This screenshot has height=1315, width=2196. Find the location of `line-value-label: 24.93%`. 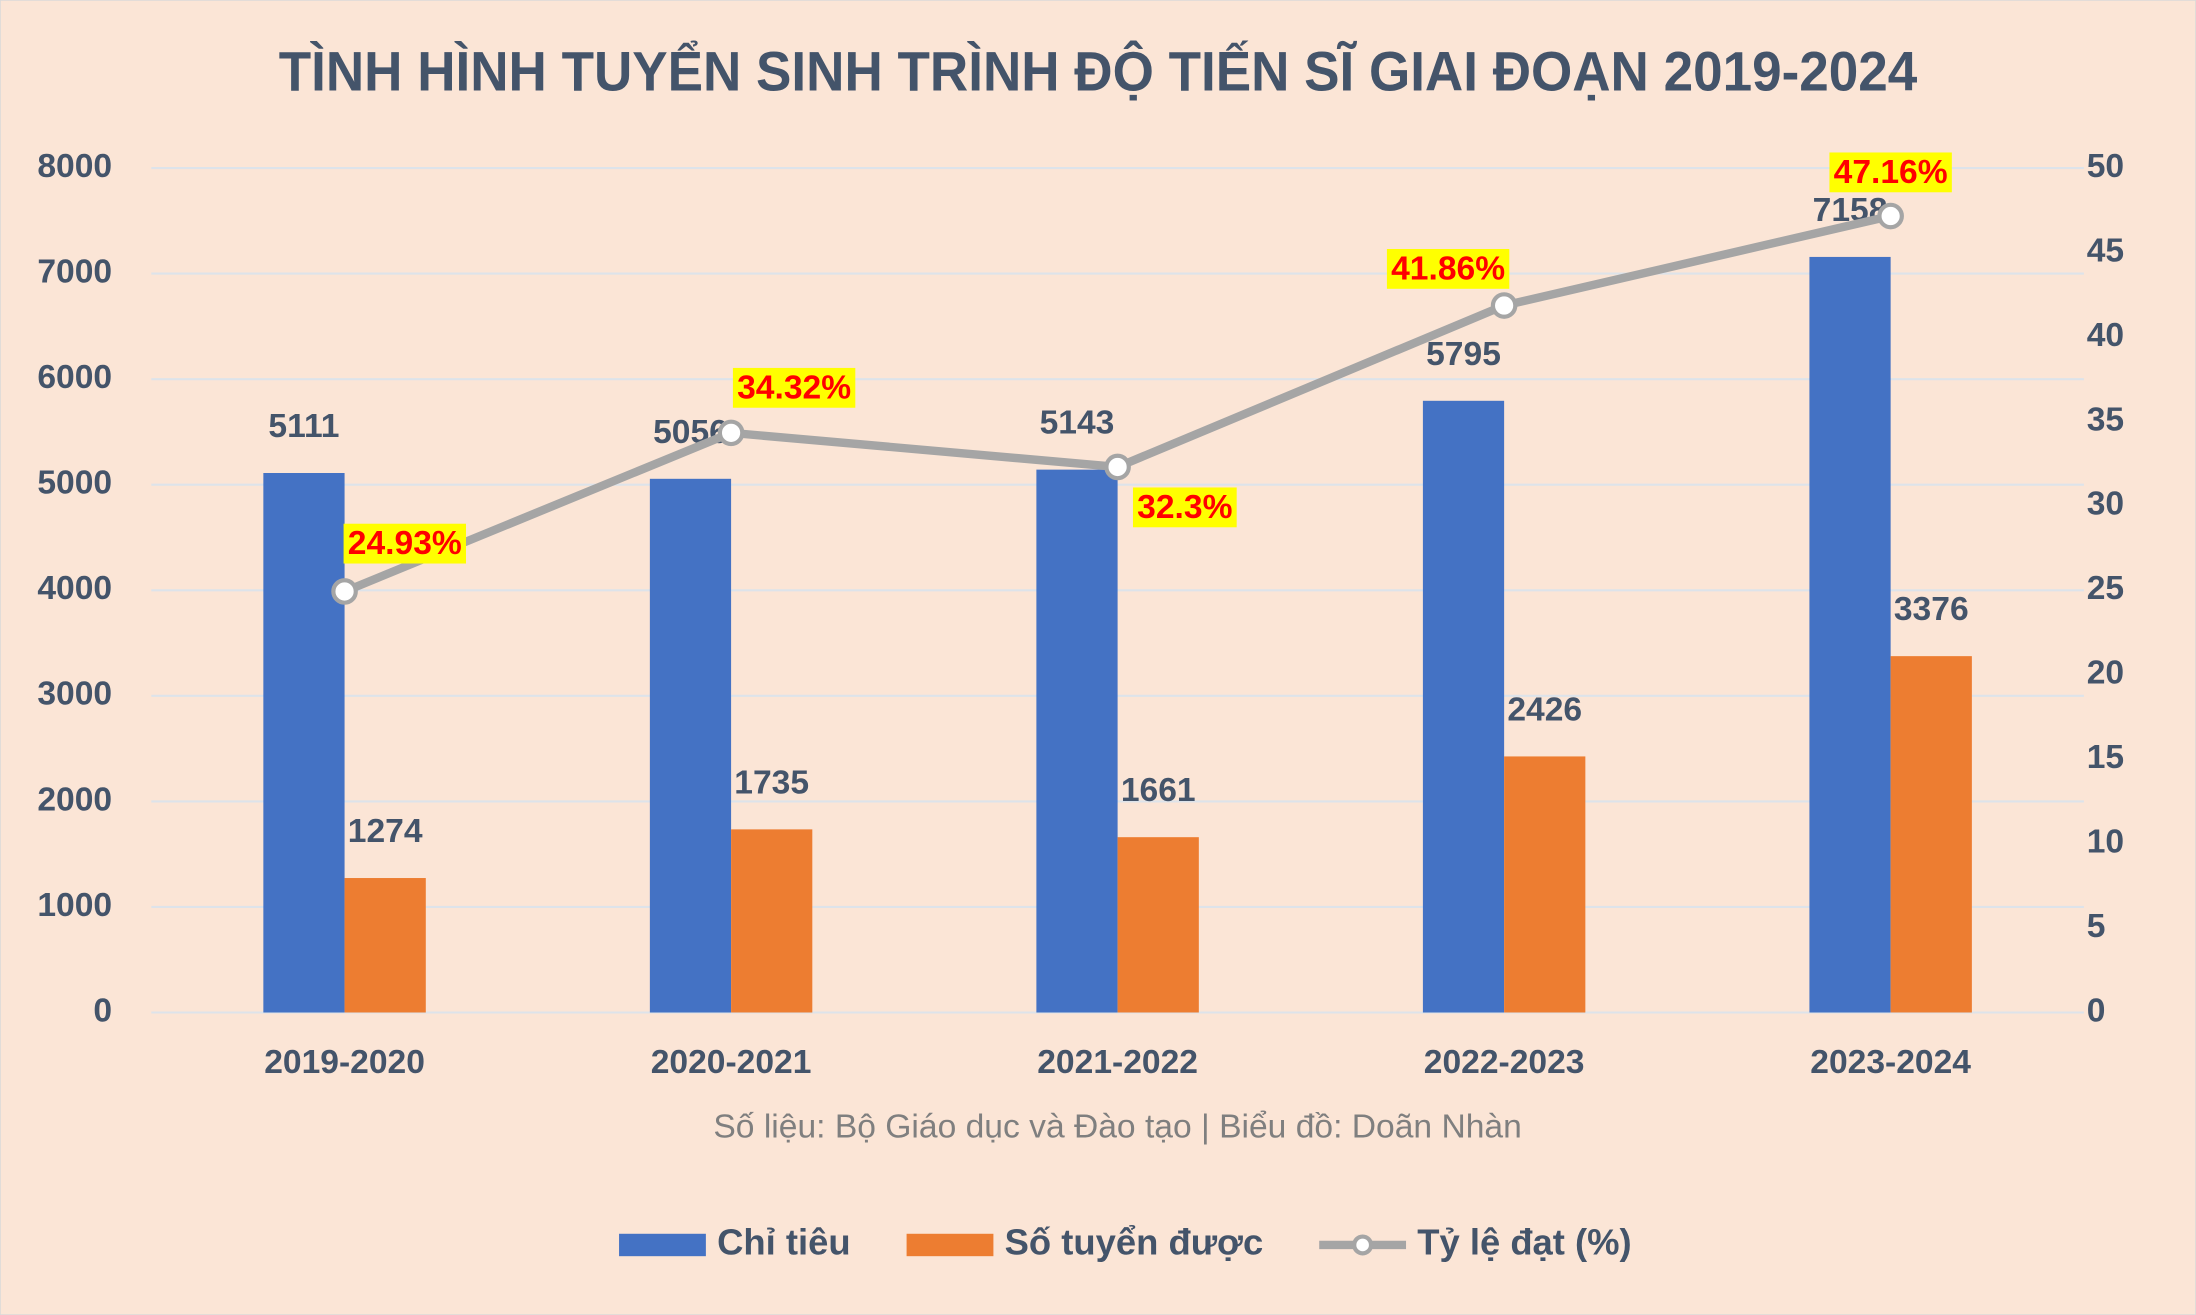

line-value-label: 24.93% is located at coordinates (405, 543).